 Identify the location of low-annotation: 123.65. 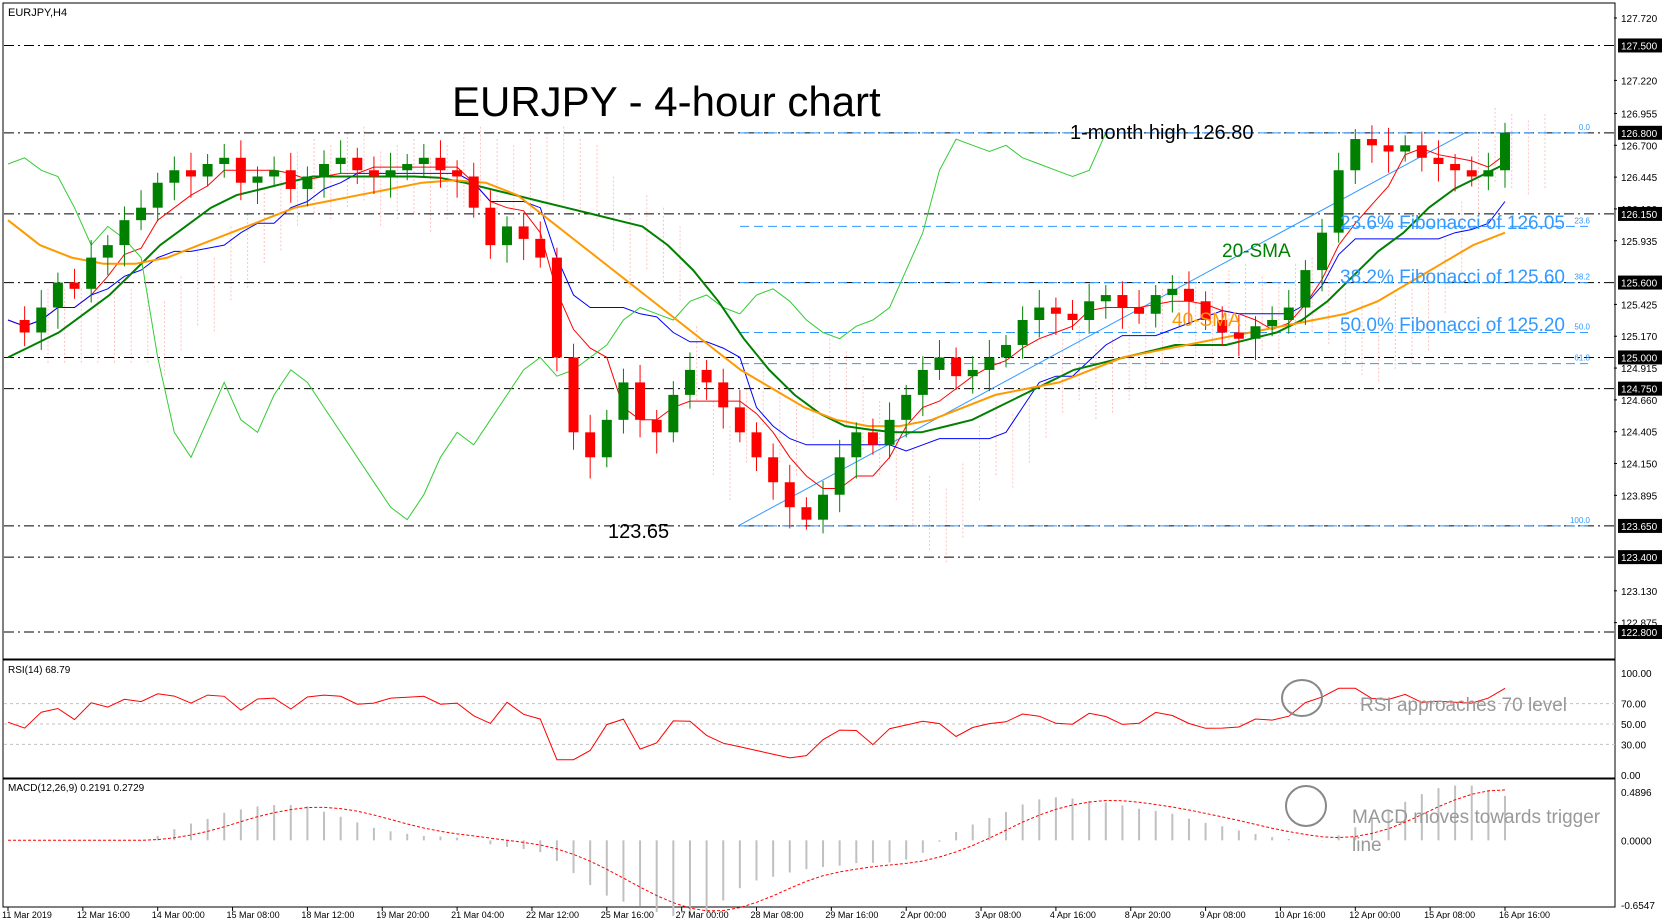
(638, 532).